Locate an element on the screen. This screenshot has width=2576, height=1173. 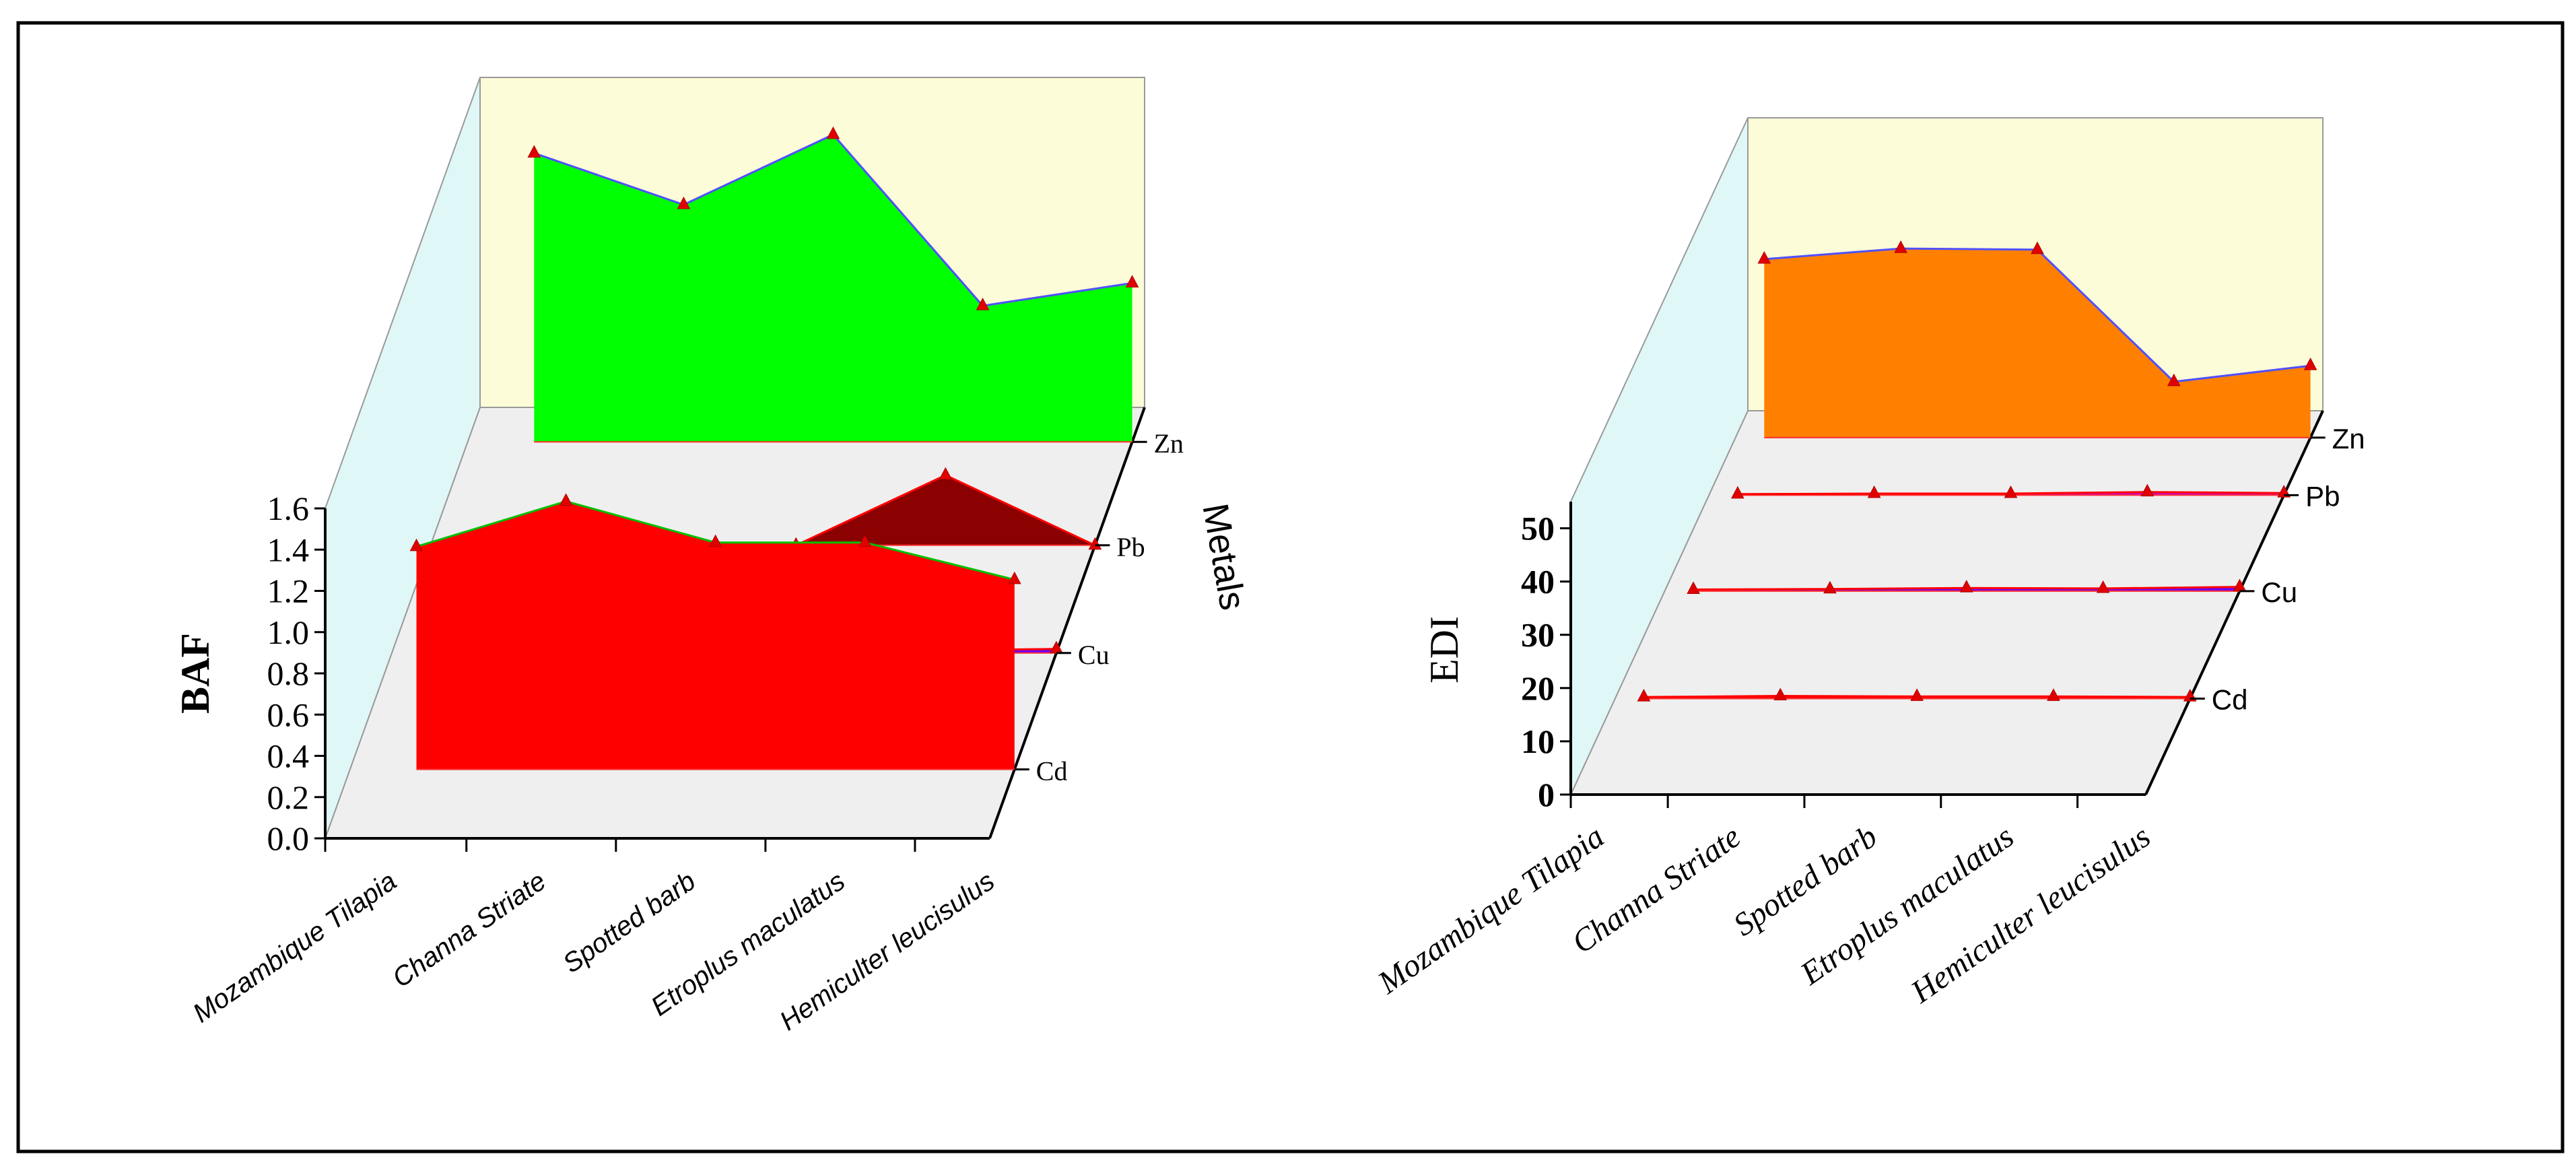
y-tick-label: 40 is located at coordinates (1538, 582).